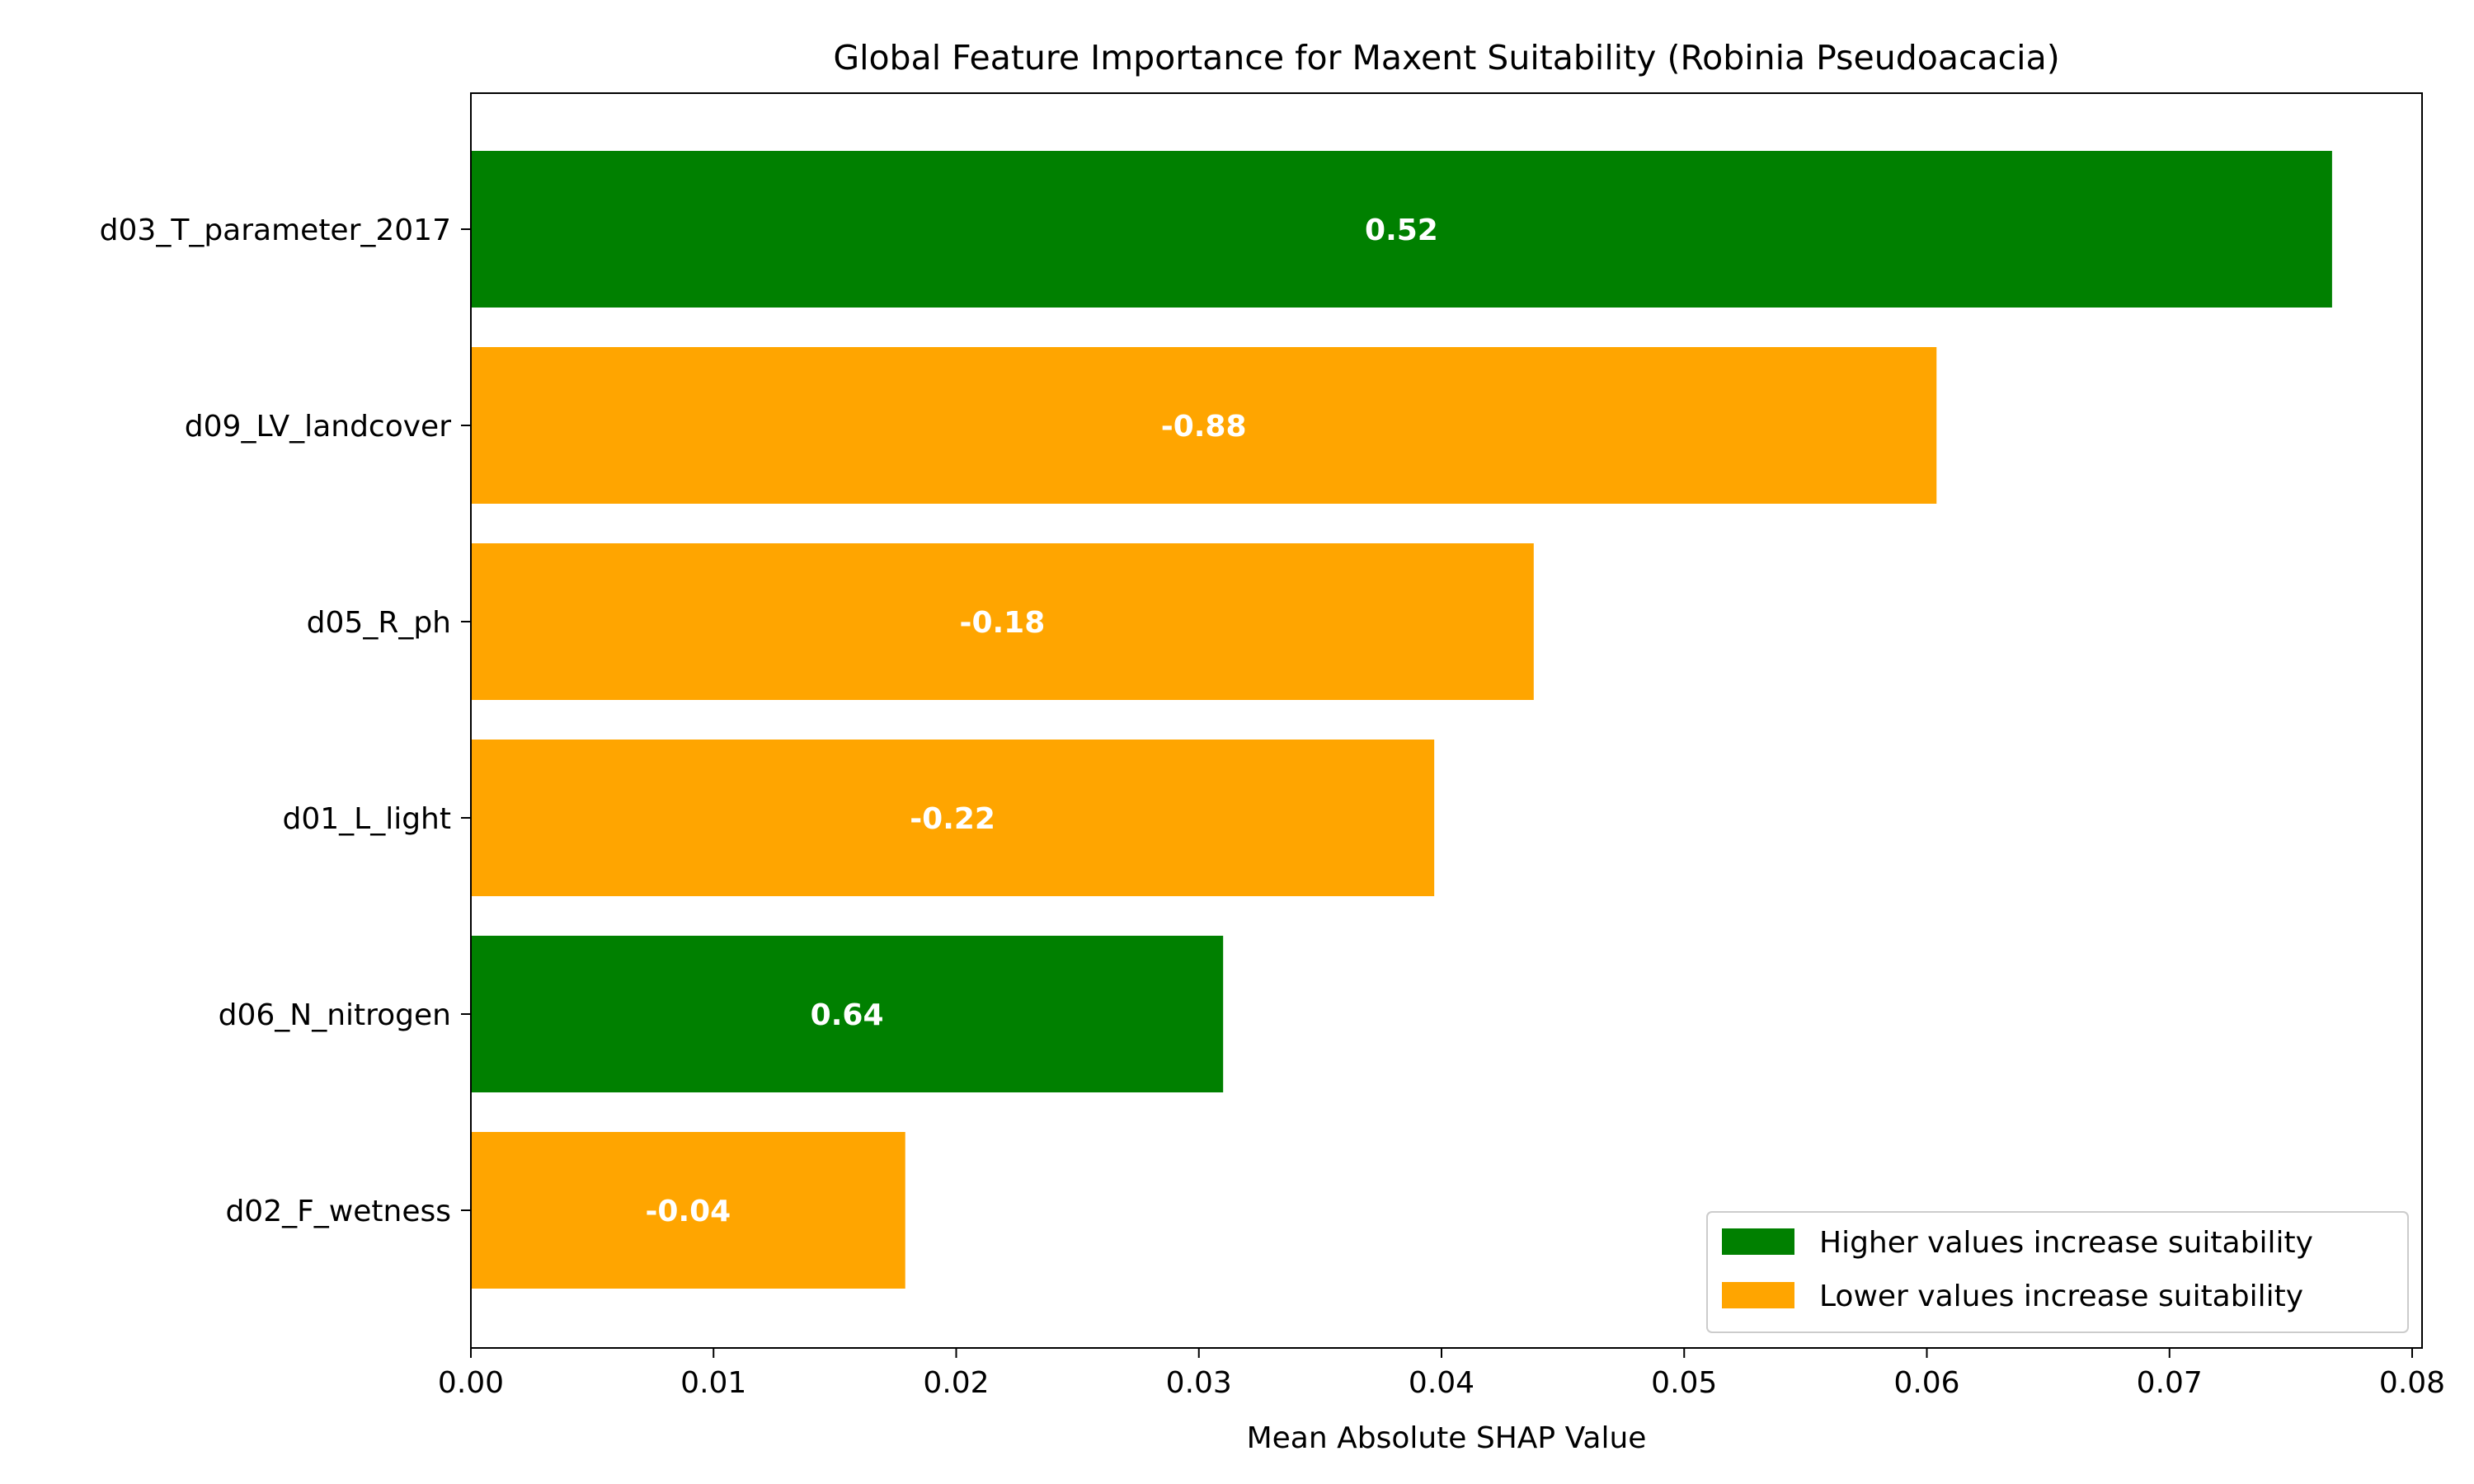 The width and height of the screenshot is (2474, 1484). I want to click on bar-label-d06_N_nitrogen: 0.64, so click(847, 1015).